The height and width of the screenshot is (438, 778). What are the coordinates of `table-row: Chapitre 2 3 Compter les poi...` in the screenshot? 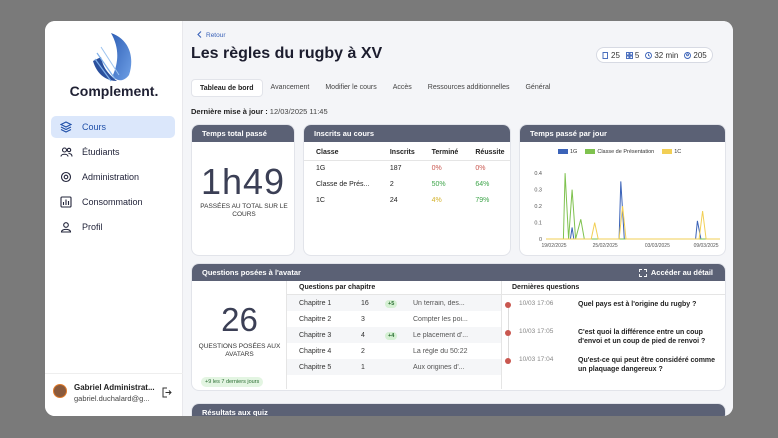 It's located at (394, 319).